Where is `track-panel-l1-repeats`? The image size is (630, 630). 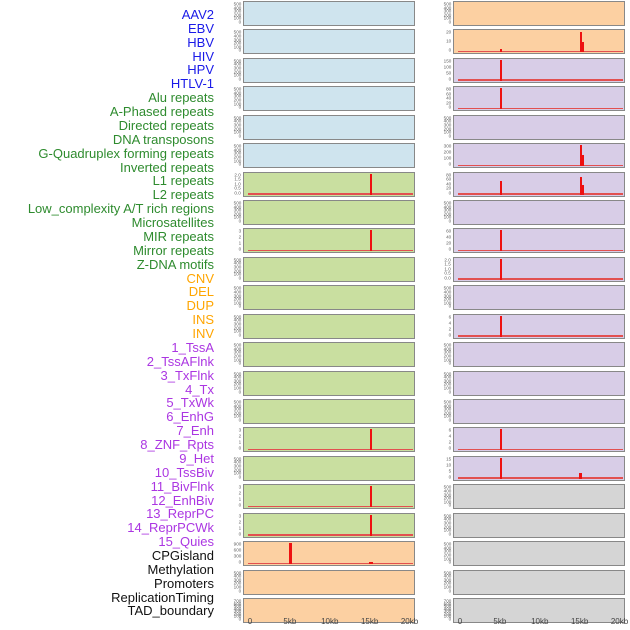 track-panel-l1-repeats is located at coordinates (329, 355).